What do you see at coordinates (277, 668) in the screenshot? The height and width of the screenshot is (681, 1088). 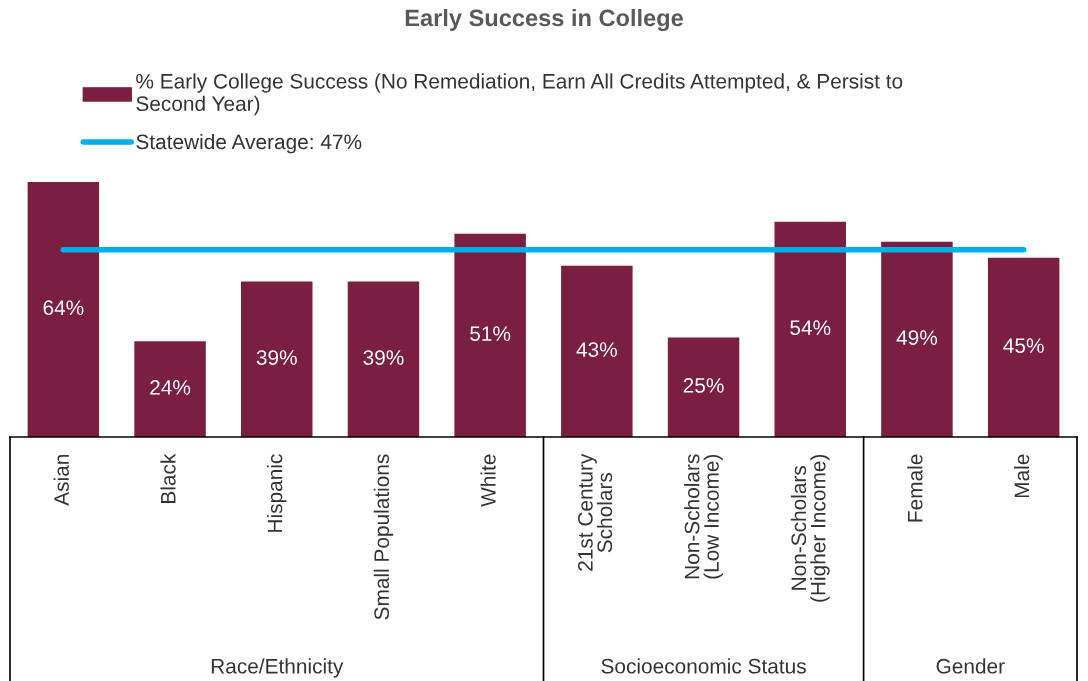 I see `text: Race/Ethnicity` at bounding box center [277, 668].